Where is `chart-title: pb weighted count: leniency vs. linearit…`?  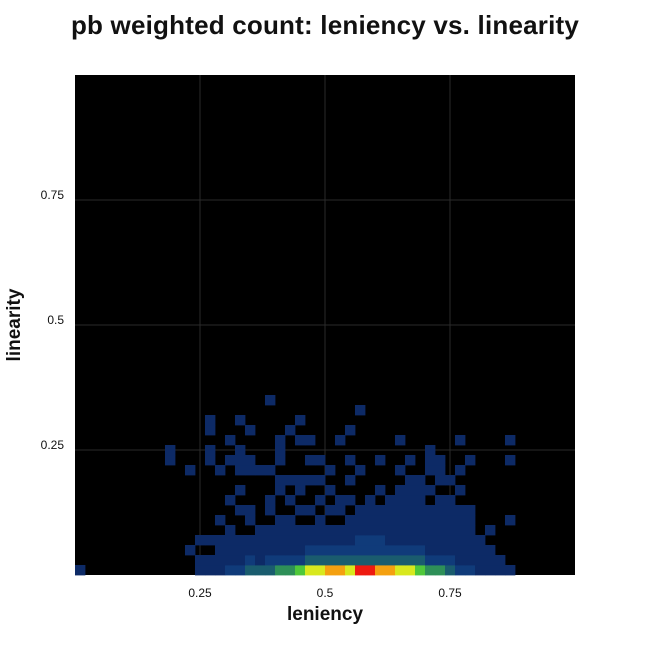 chart-title: pb weighted count: leniency vs. linearit… is located at coordinates (325, 25).